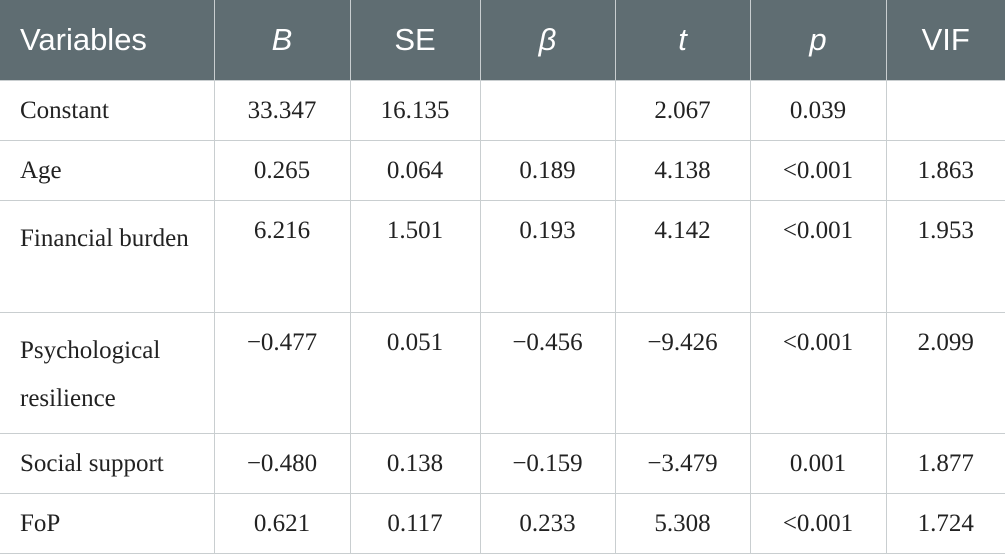 This screenshot has height=560, width=1005. What do you see at coordinates (282, 523) in the screenshot?
I see `cell-b: 0.621` at bounding box center [282, 523].